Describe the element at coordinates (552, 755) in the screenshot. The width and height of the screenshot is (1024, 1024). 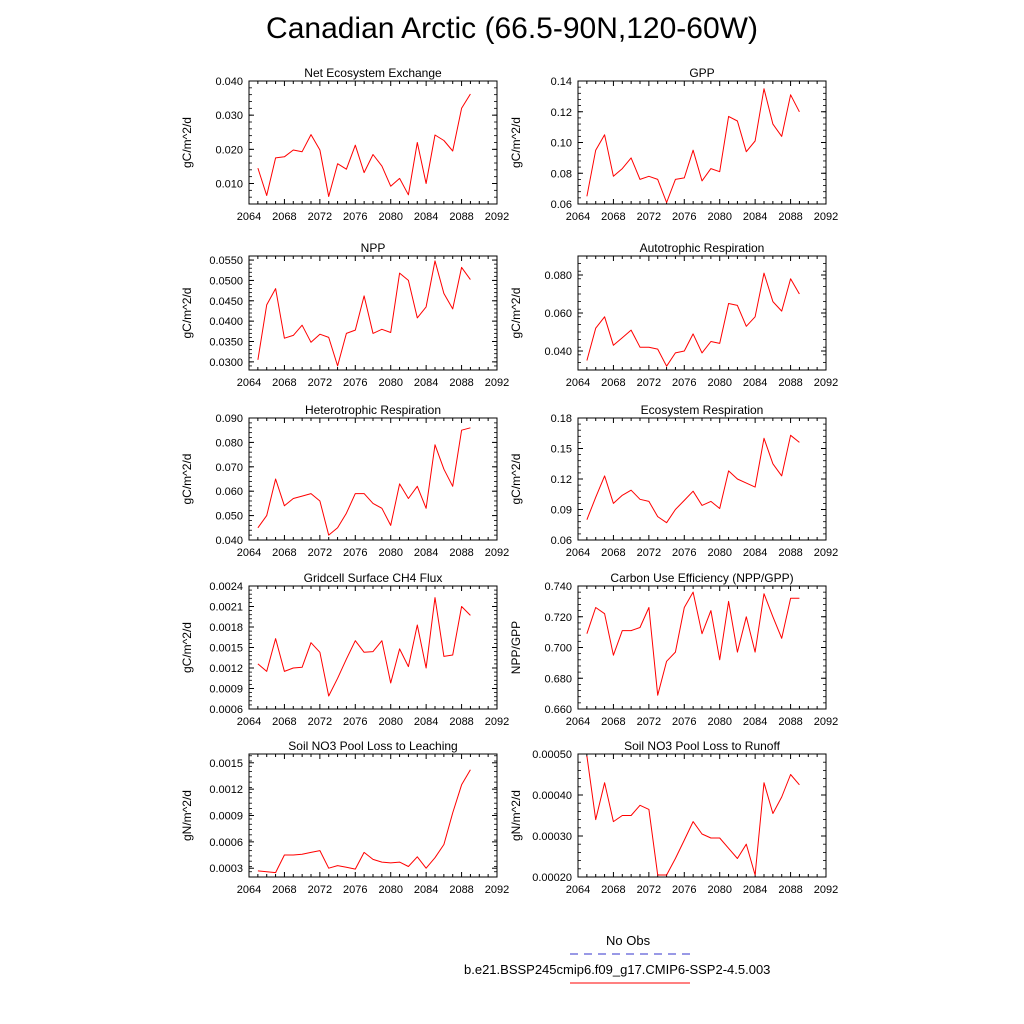
I see `y-tick-label: 0.00050` at that location.